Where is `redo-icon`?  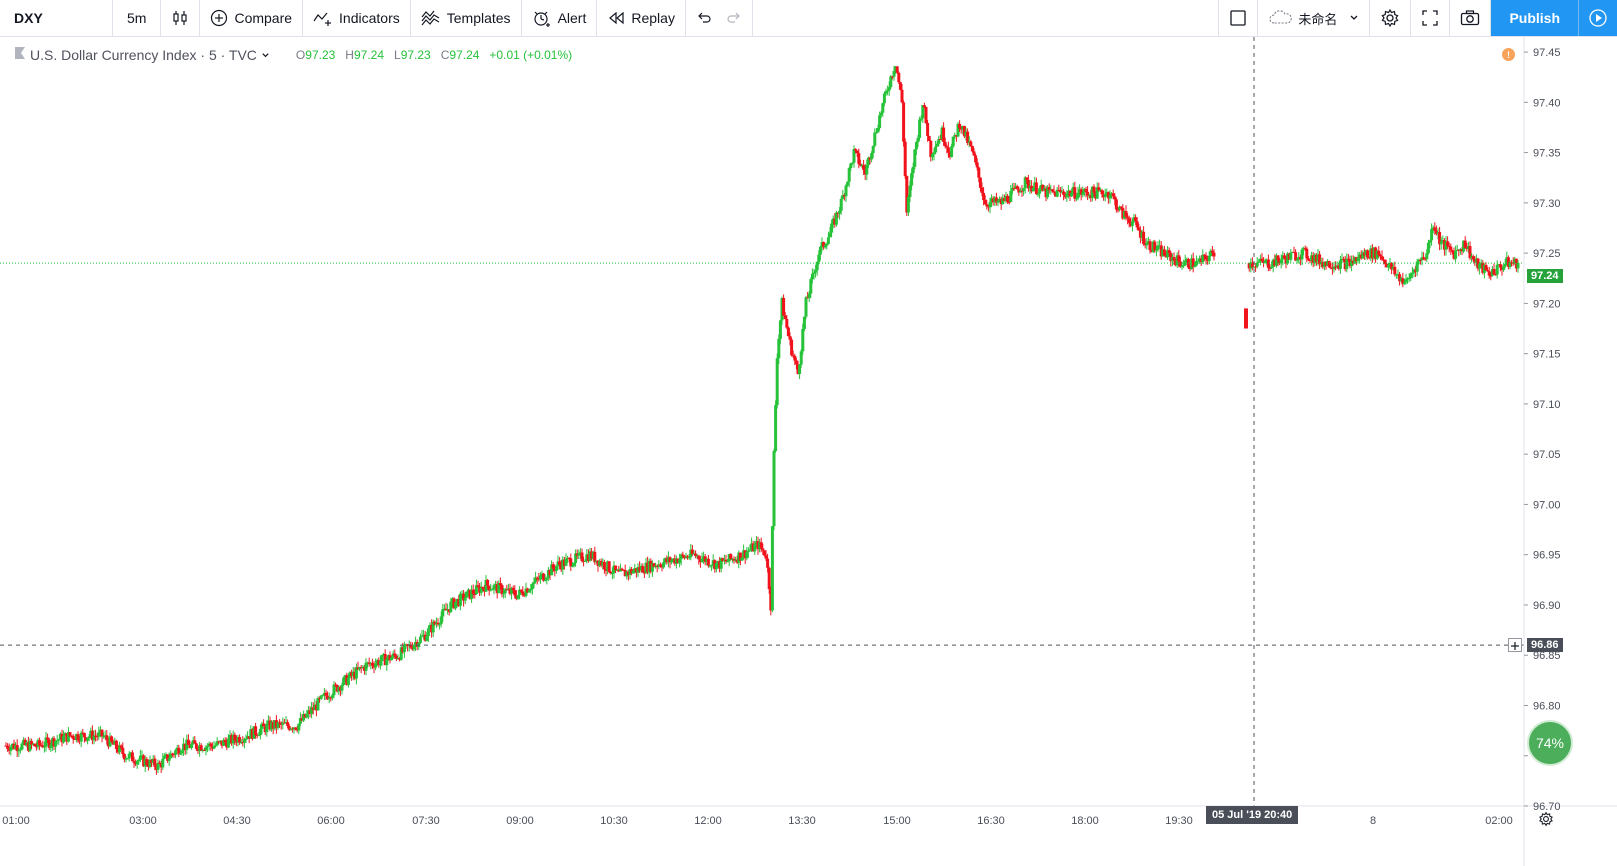 redo-icon is located at coordinates (734, 18).